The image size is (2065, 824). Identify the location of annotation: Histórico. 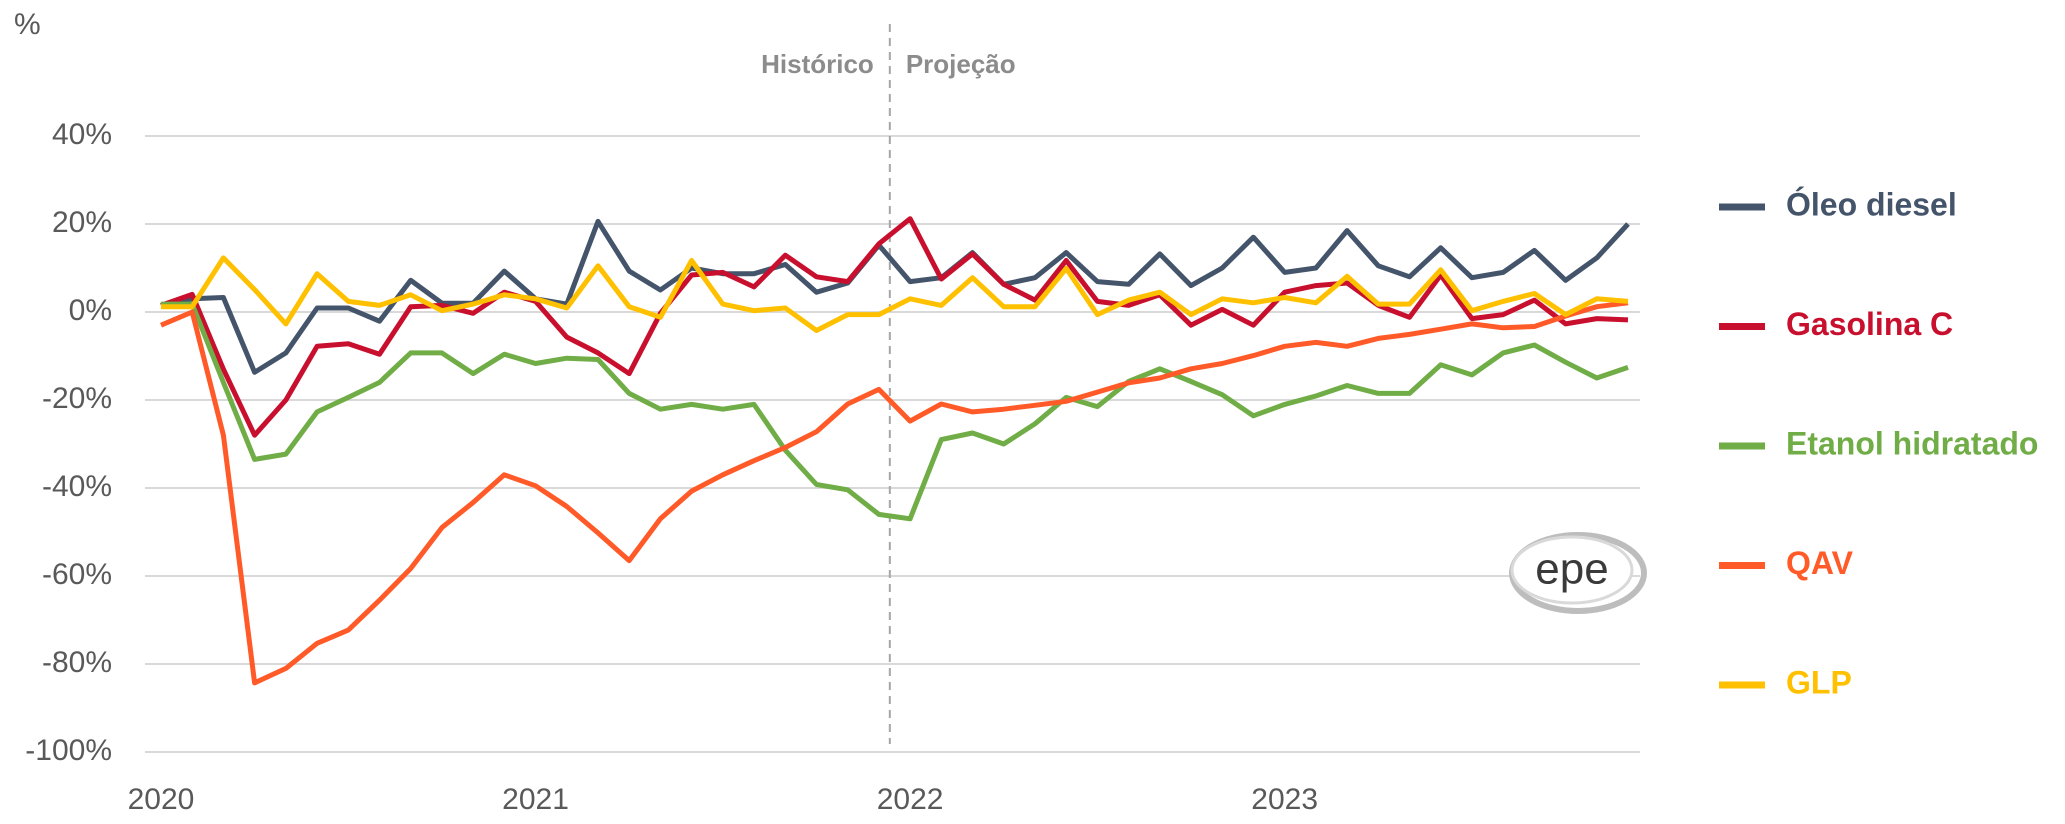
(817, 64).